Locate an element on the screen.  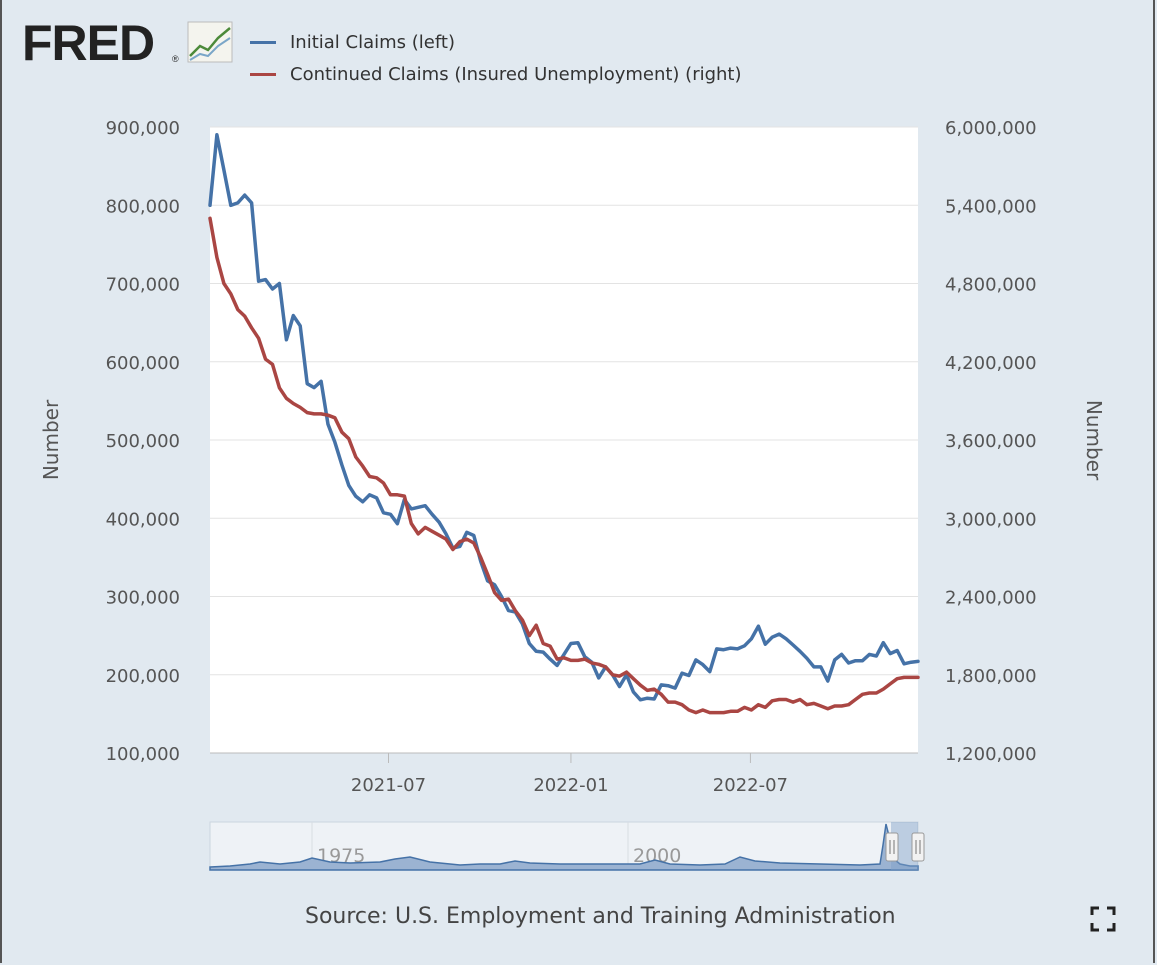
right-axis-tick-label: 5,400,000 is located at coordinates (991, 206).